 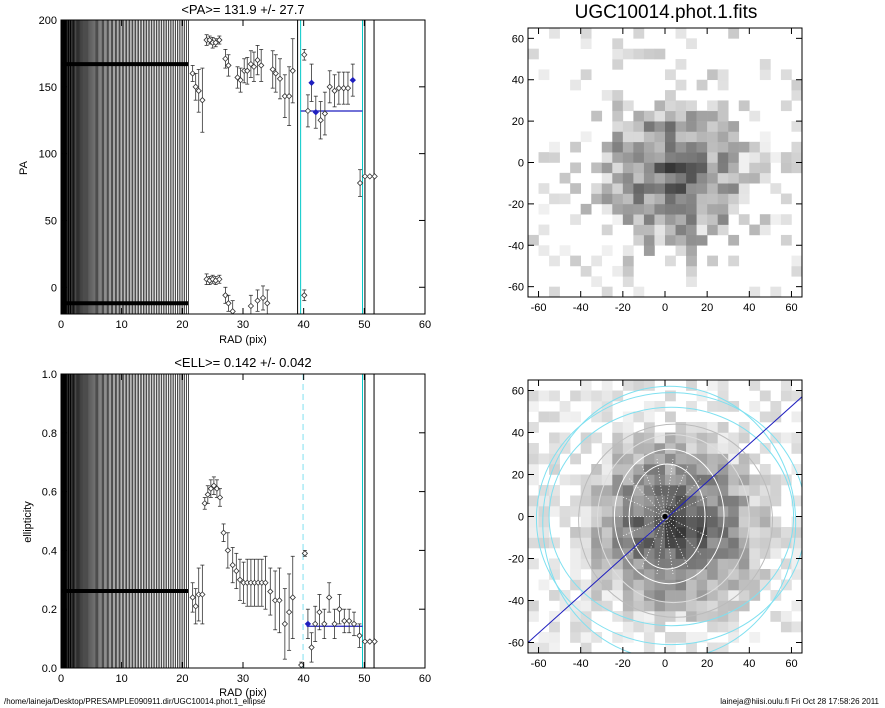 What do you see at coordinates (516, 205) in the screenshot?
I see `img-ytick-label: -20` at bounding box center [516, 205].